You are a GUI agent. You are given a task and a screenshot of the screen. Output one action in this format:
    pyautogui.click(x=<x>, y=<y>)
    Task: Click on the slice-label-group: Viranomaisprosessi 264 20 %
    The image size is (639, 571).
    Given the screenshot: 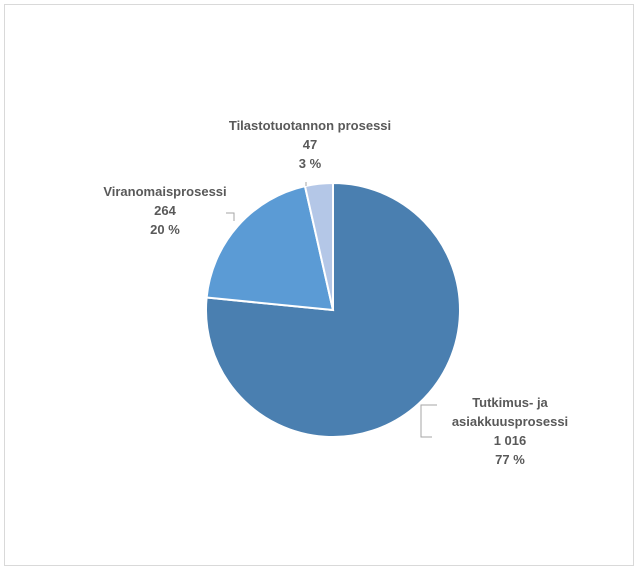 What is the action you would take?
    pyautogui.click(x=164, y=210)
    